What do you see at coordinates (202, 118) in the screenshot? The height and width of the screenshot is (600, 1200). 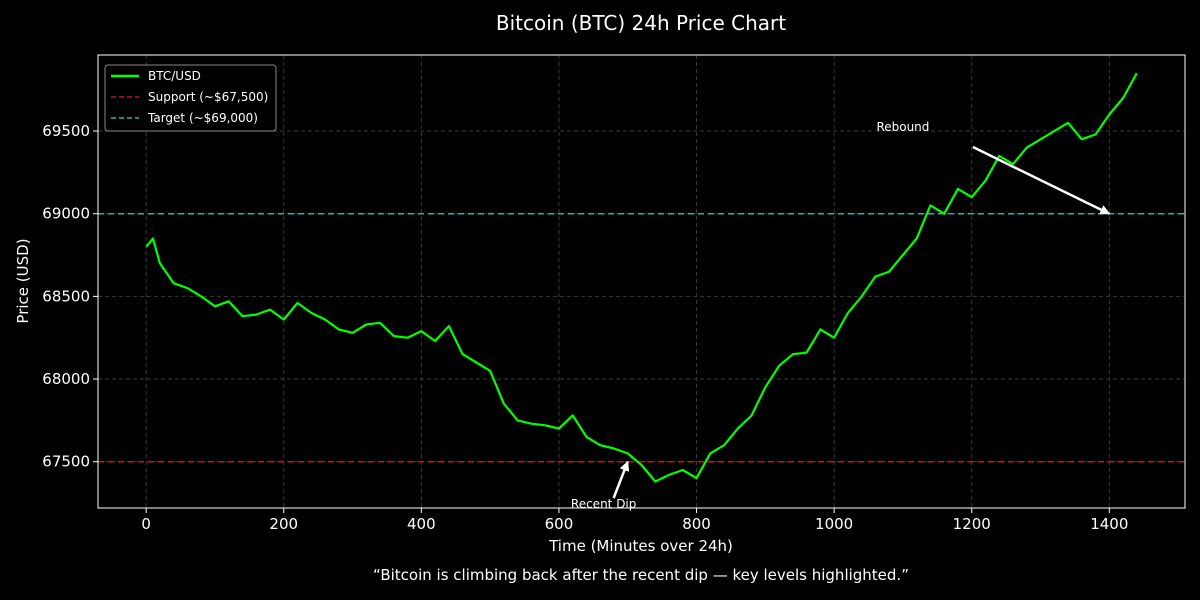 I see `legend-entry-target-label: Target (~$69,000)` at bounding box center [202, 118].